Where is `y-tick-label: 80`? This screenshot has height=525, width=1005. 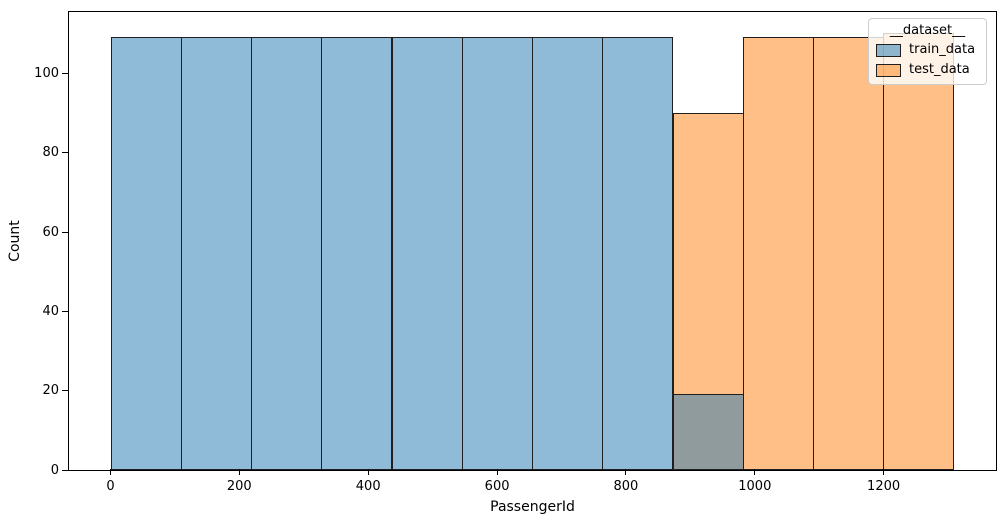
y-tick-label: 80 is located at coordinates (50, 153).